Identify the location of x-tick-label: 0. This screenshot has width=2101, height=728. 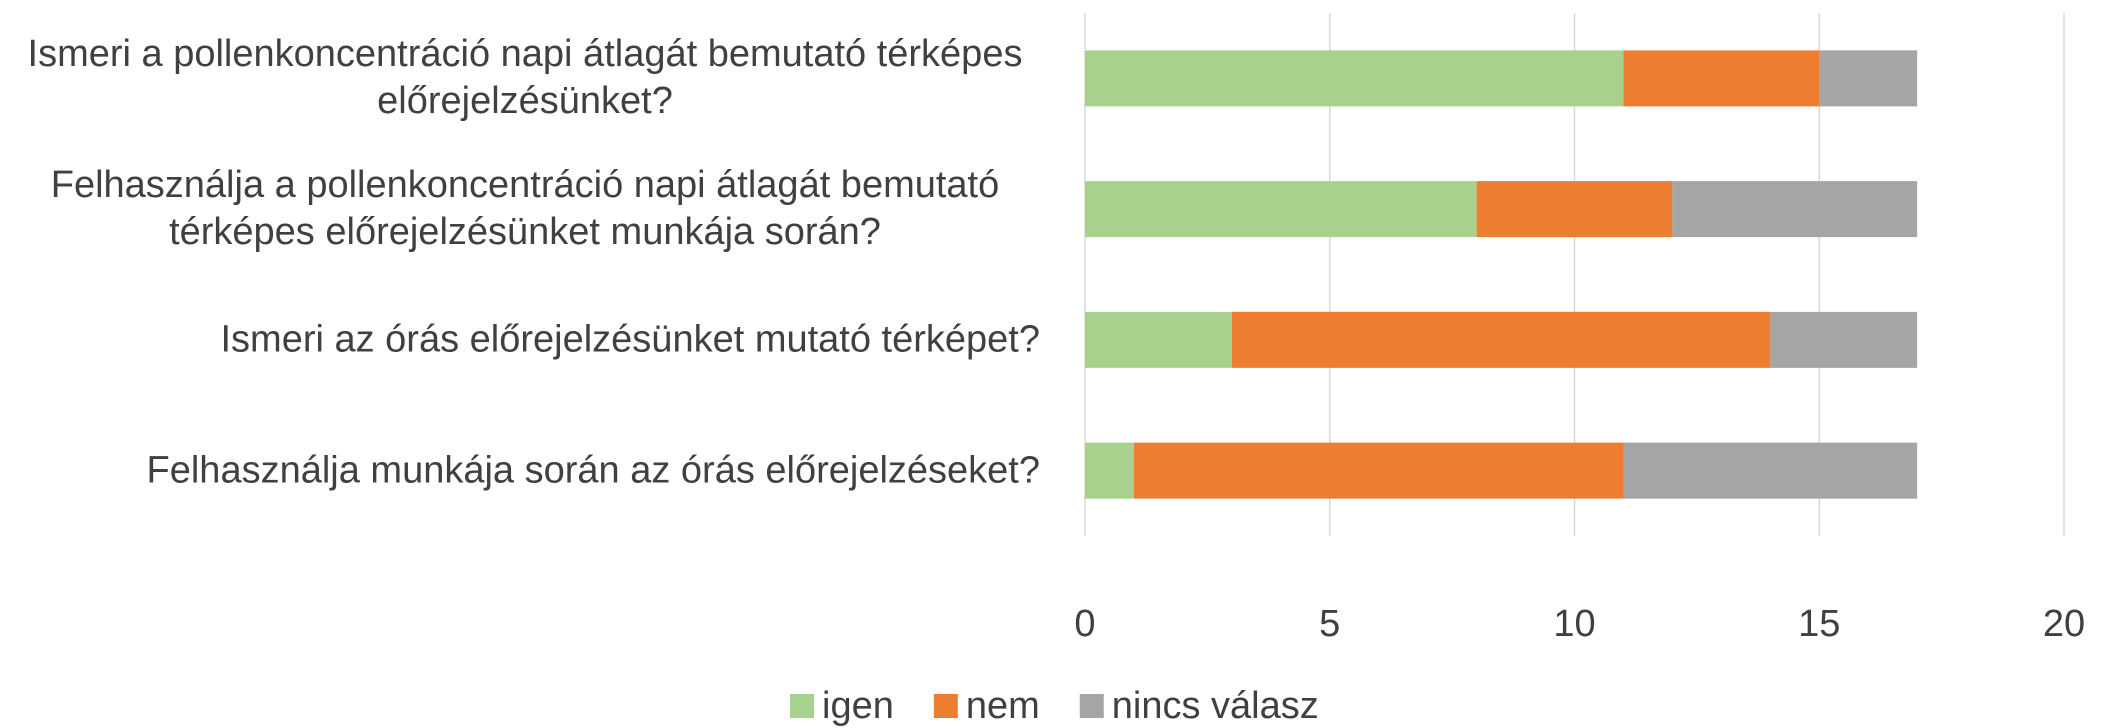
(1084, 624).